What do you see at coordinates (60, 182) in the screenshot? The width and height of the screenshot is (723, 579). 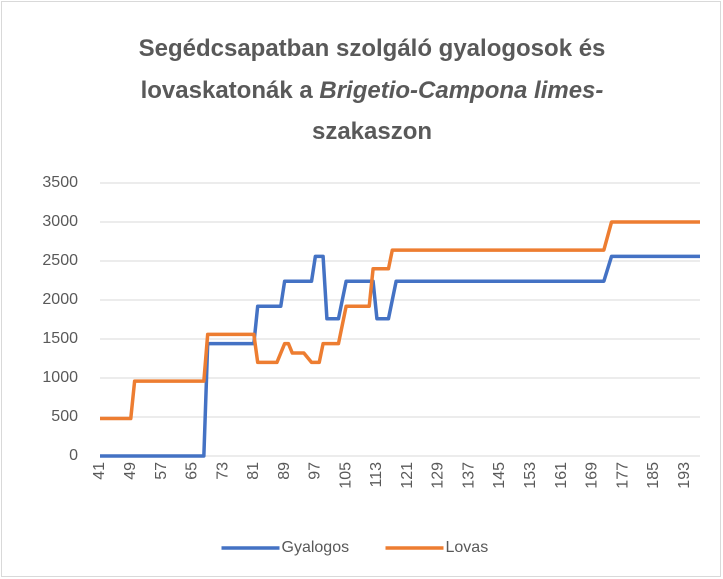 I see `y-tick-label: 3500` at bounding box center [60, 182].